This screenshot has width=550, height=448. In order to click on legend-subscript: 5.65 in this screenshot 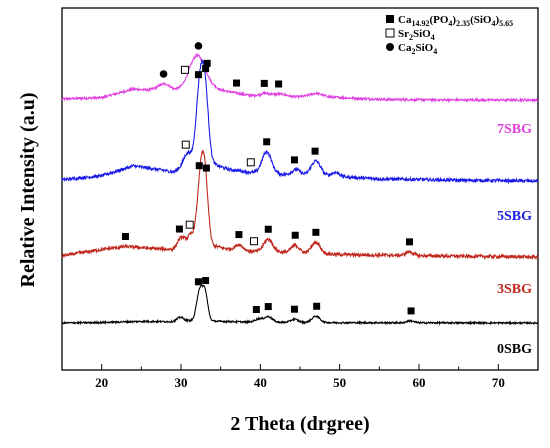, I will do `click(506, 23)`.